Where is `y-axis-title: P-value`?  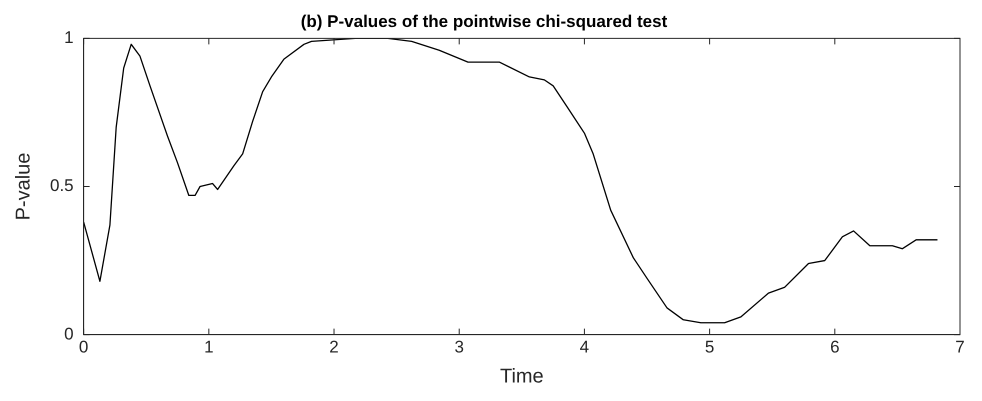
y-axis-title: P-value is located at coordinates (23, 186).